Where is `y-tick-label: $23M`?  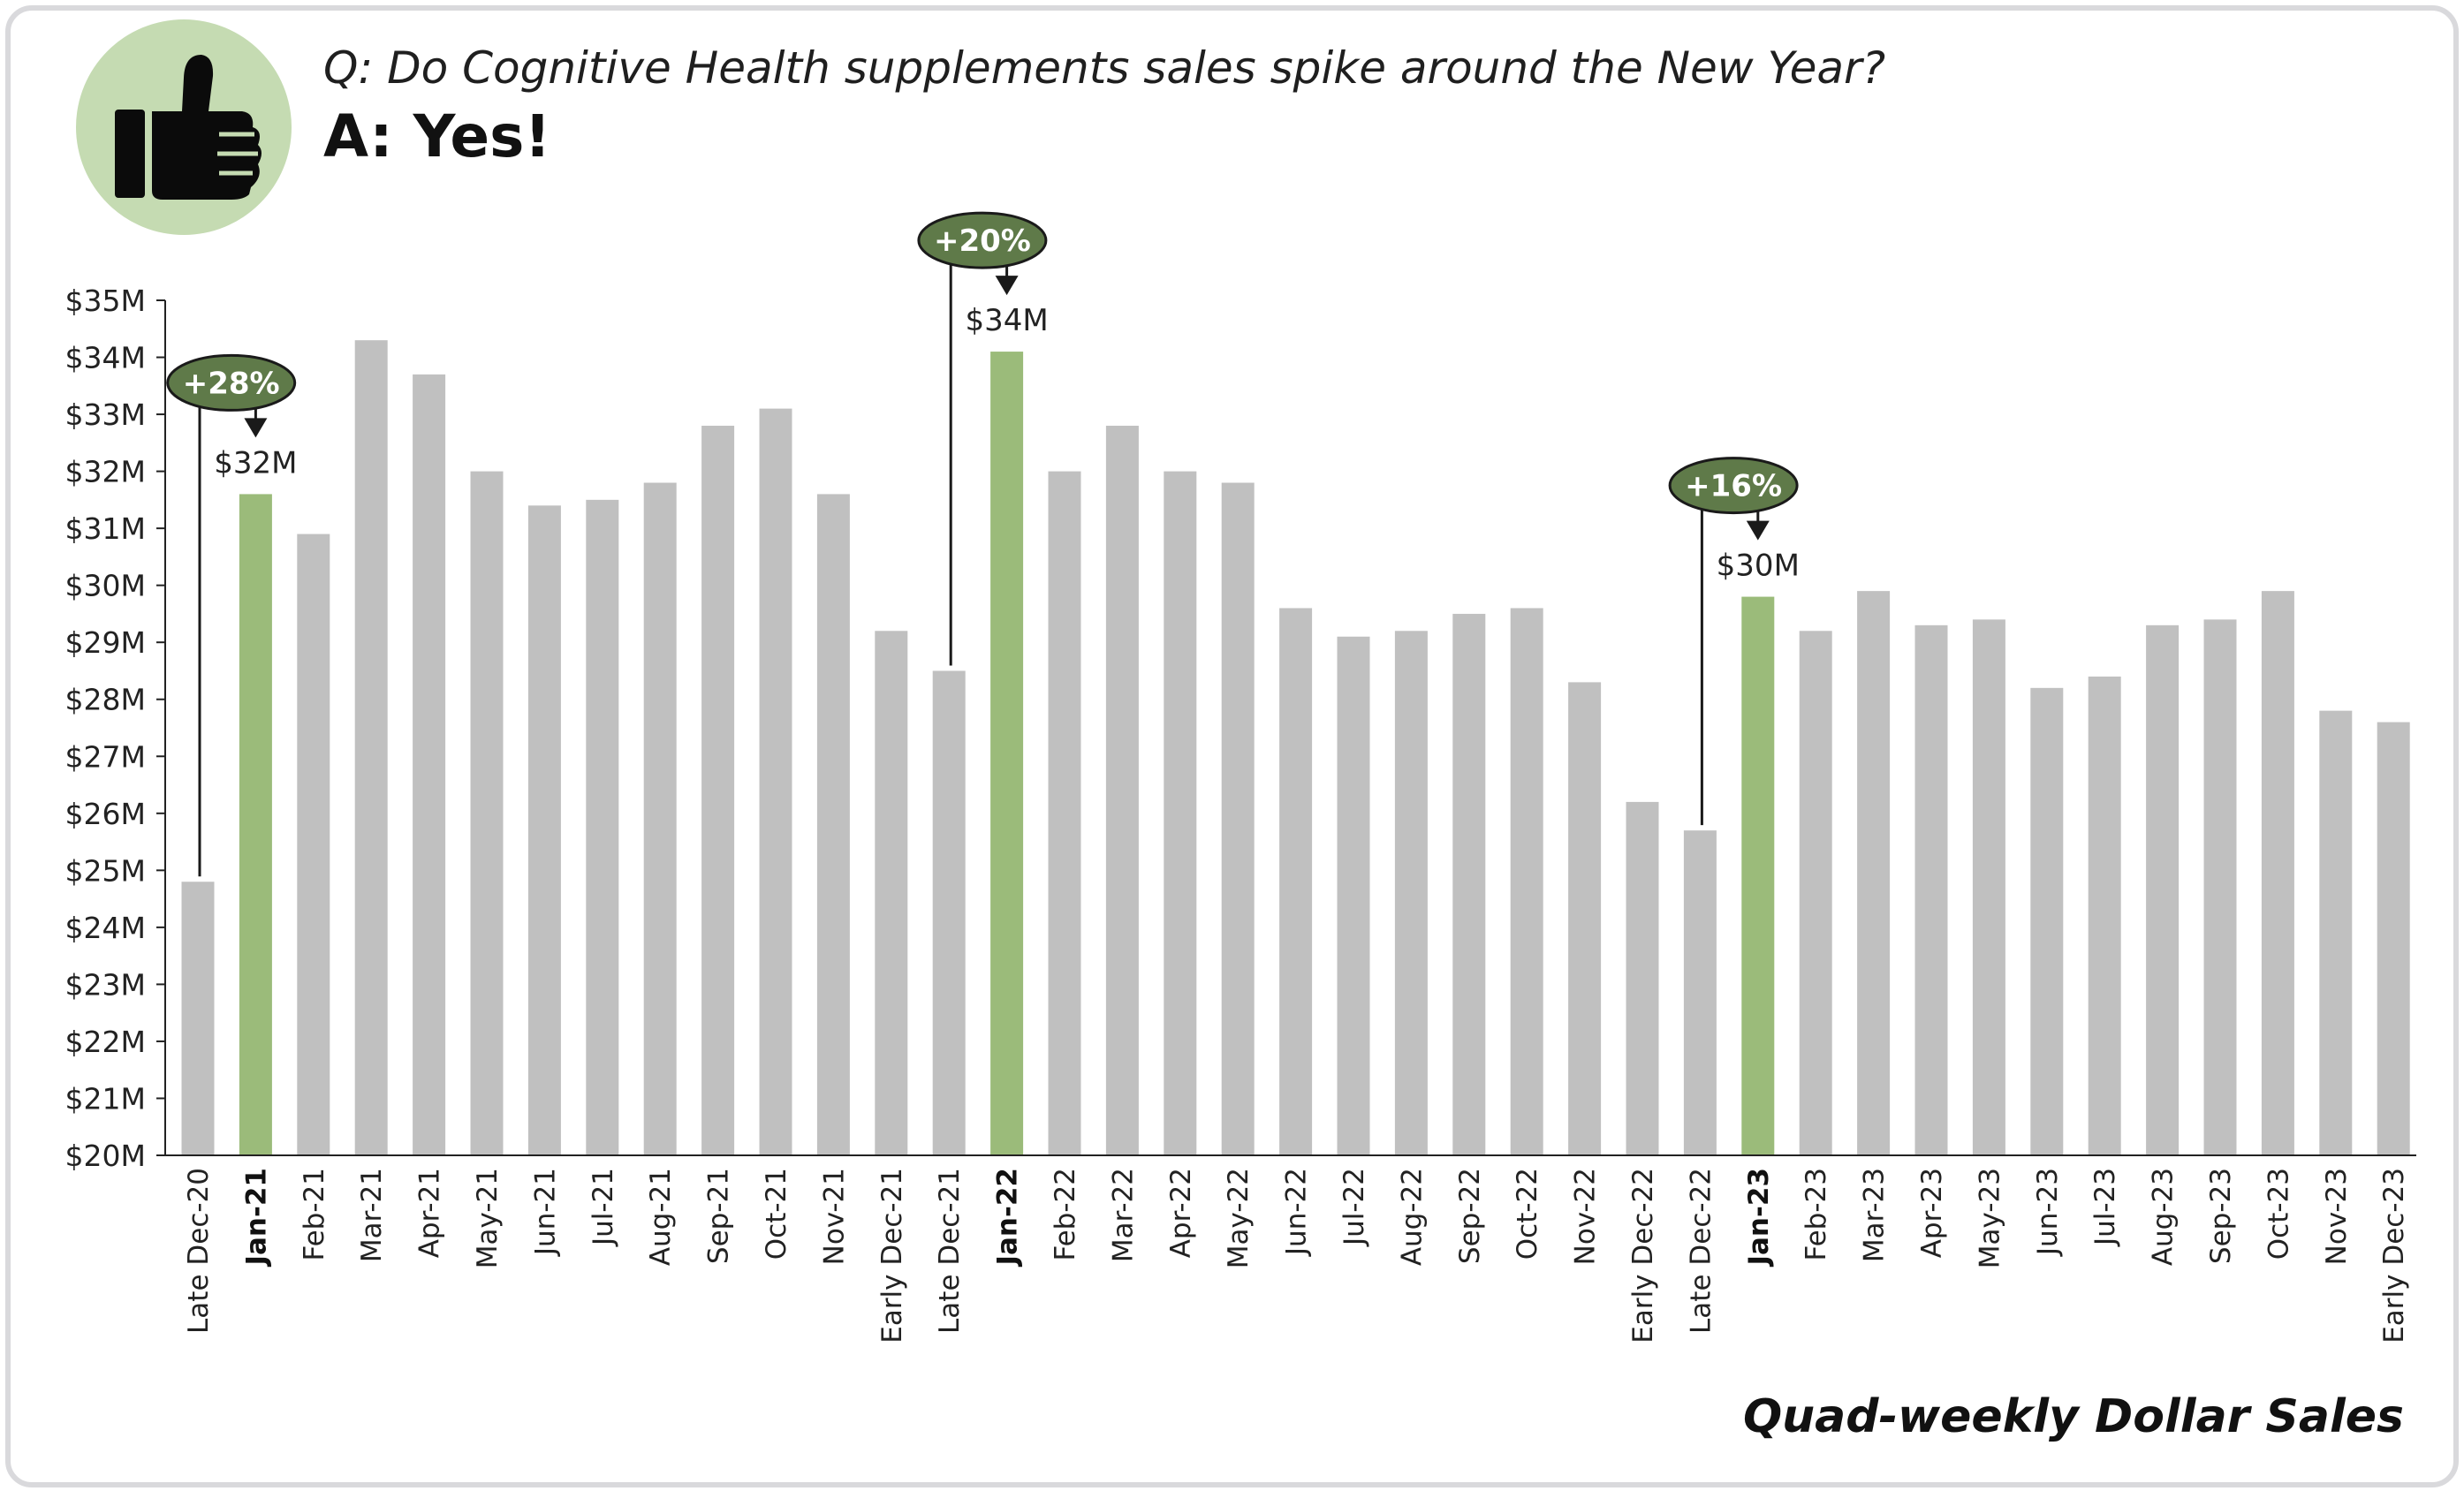 y-tick-label: $23M is located at coordinates (105, 984).